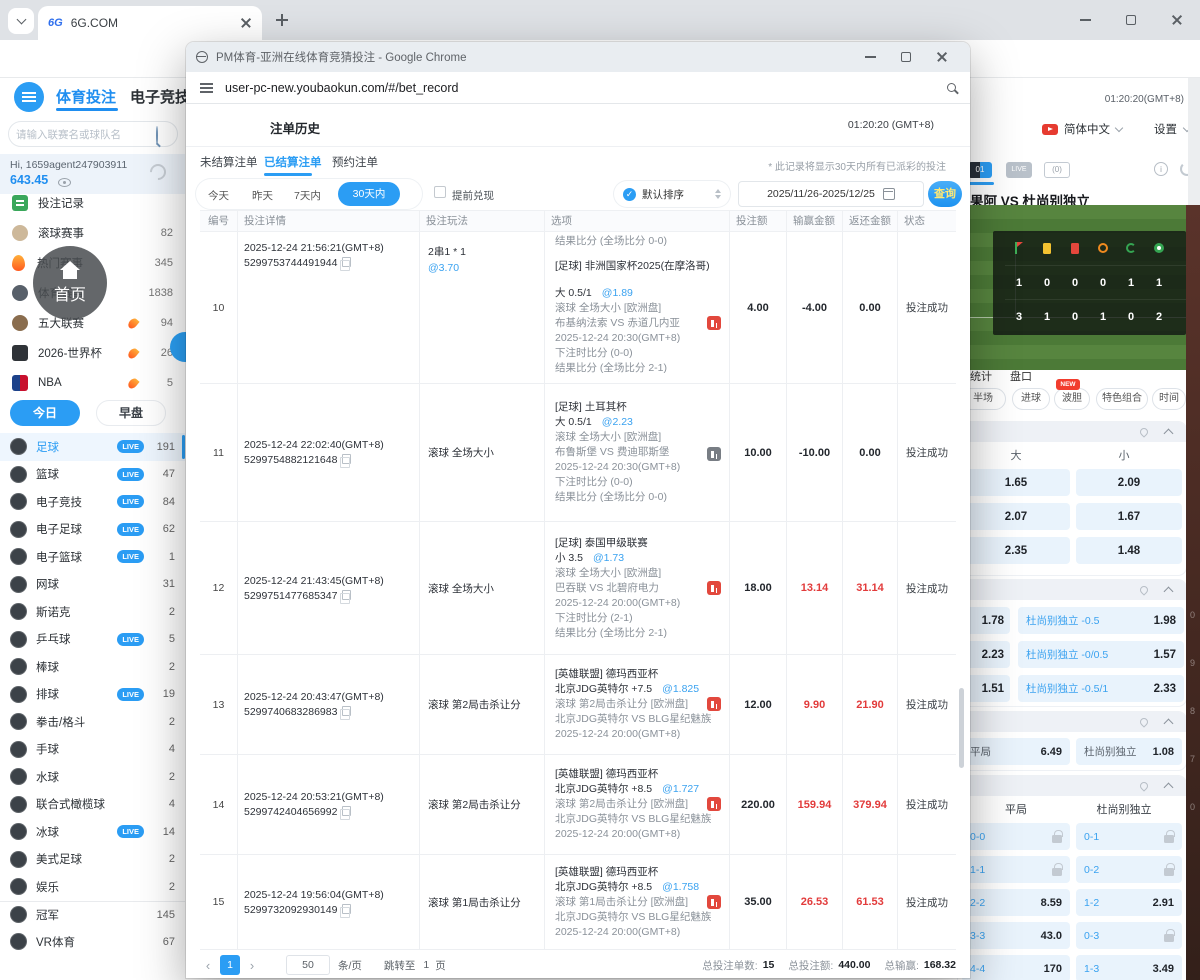  What do you see at coordinates (86, 97) in the screenshot?
I see `nav-sports: 体育投注` at bounding box center [86, 97].